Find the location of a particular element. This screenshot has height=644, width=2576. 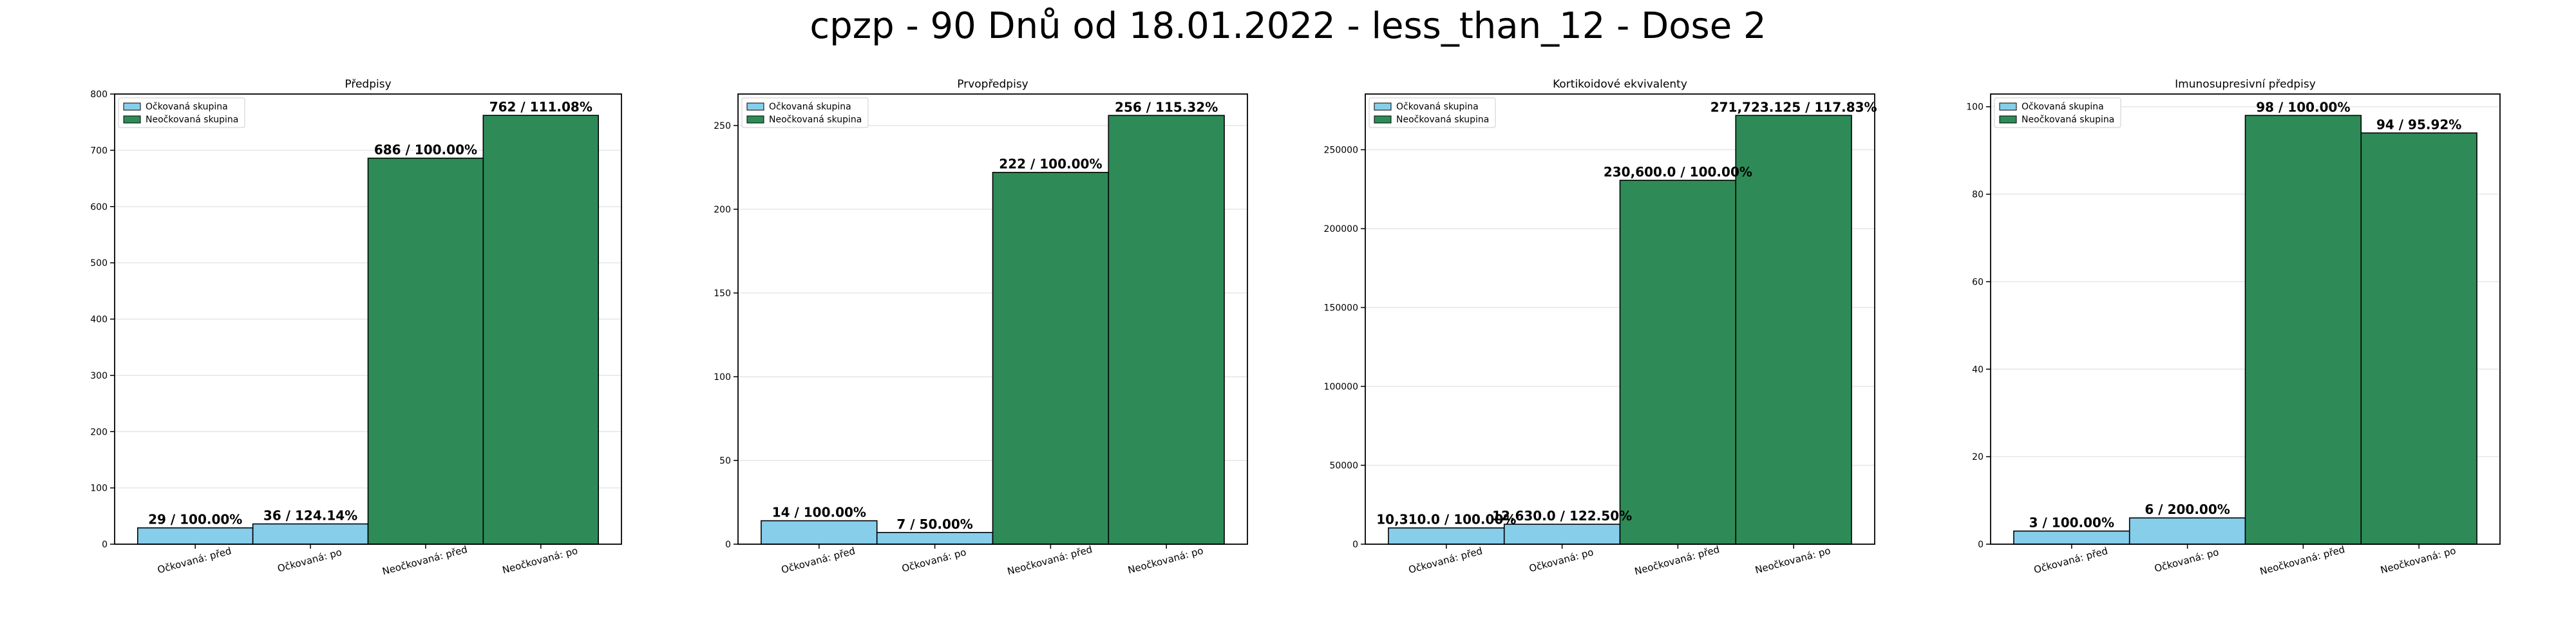

y-tick-label: 40 is located at coordinates (1978, 370).